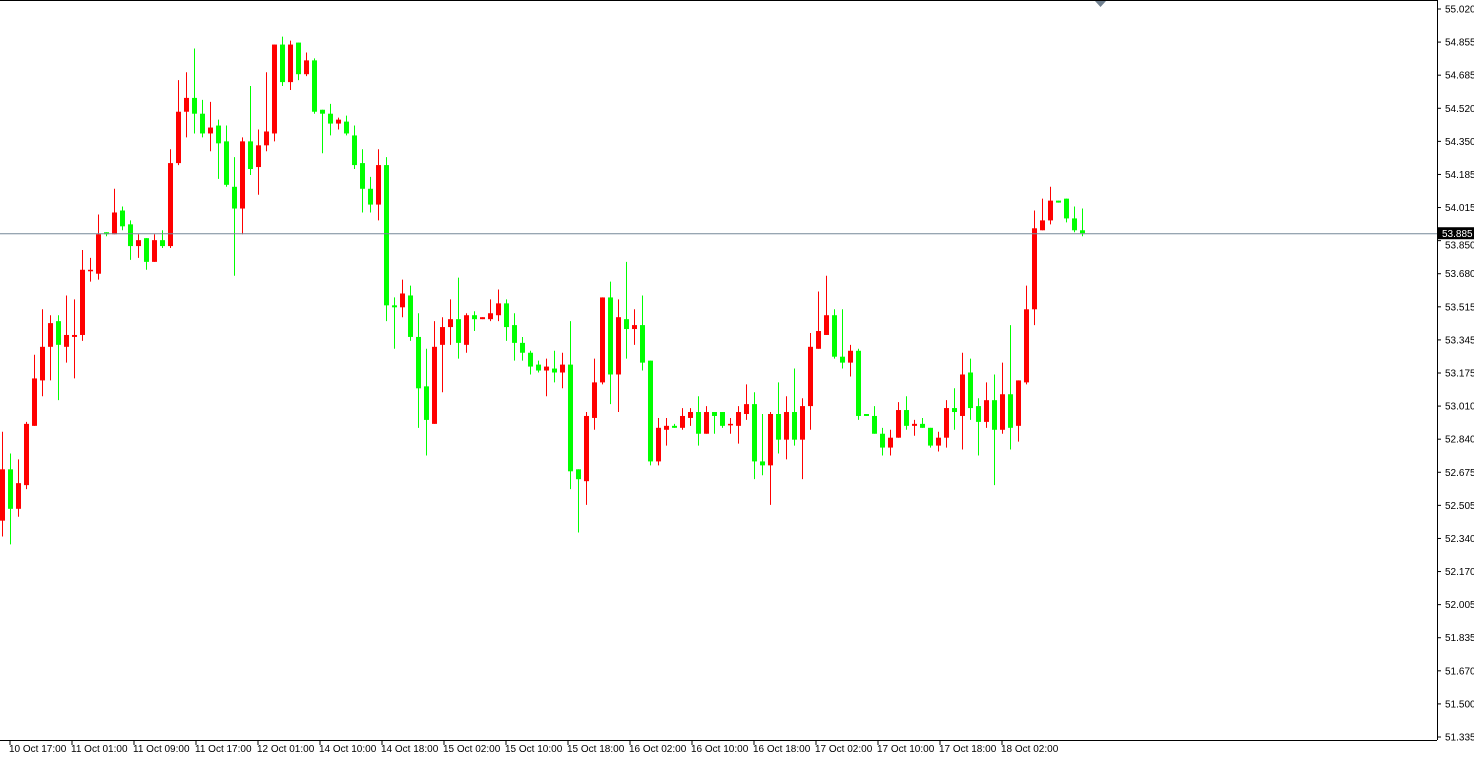 The width and height of the screenshot is (1474, 762). Describe the element at coordinates (1459, 572) in the screenshot. I see `y-tick-label: 52.170` at that location.